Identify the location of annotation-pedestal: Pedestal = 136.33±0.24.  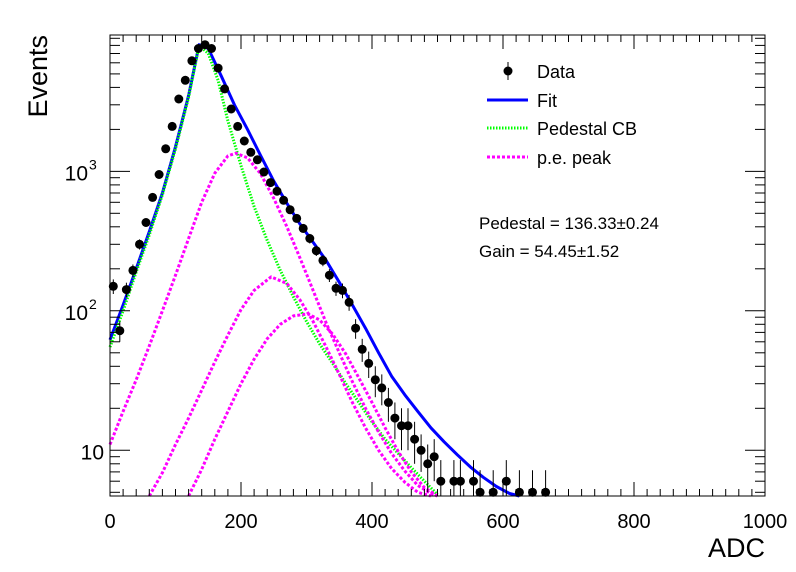
(569, 223).